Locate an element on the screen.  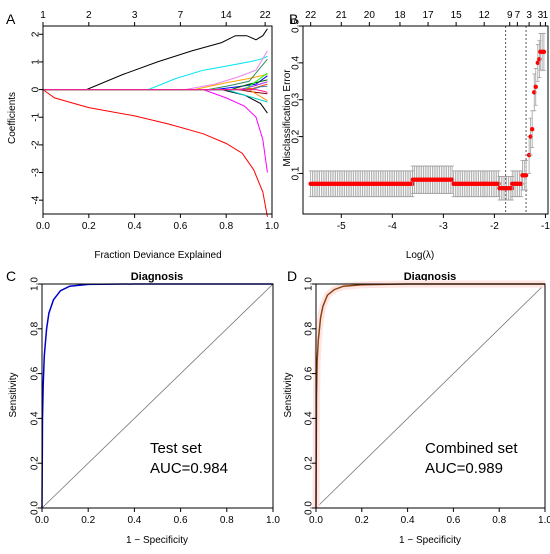
panel-a-y-tick-label: -2 is located at coordinates (36, 144).